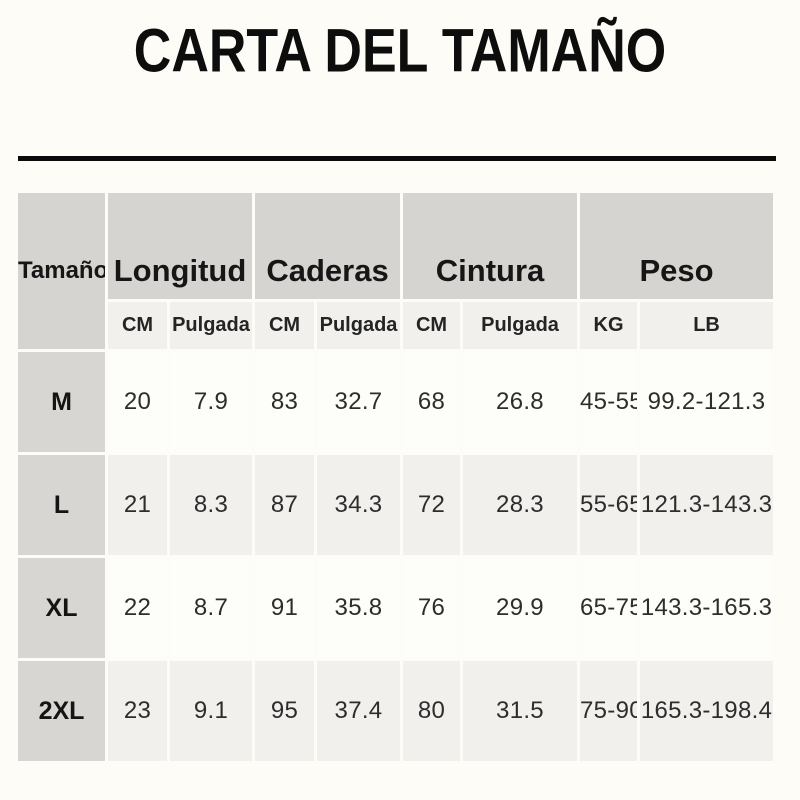  Describe the element at coordinates (520, 608) in the screenshot. I see `cell-cintura-pulgada: 29.9` at that location.